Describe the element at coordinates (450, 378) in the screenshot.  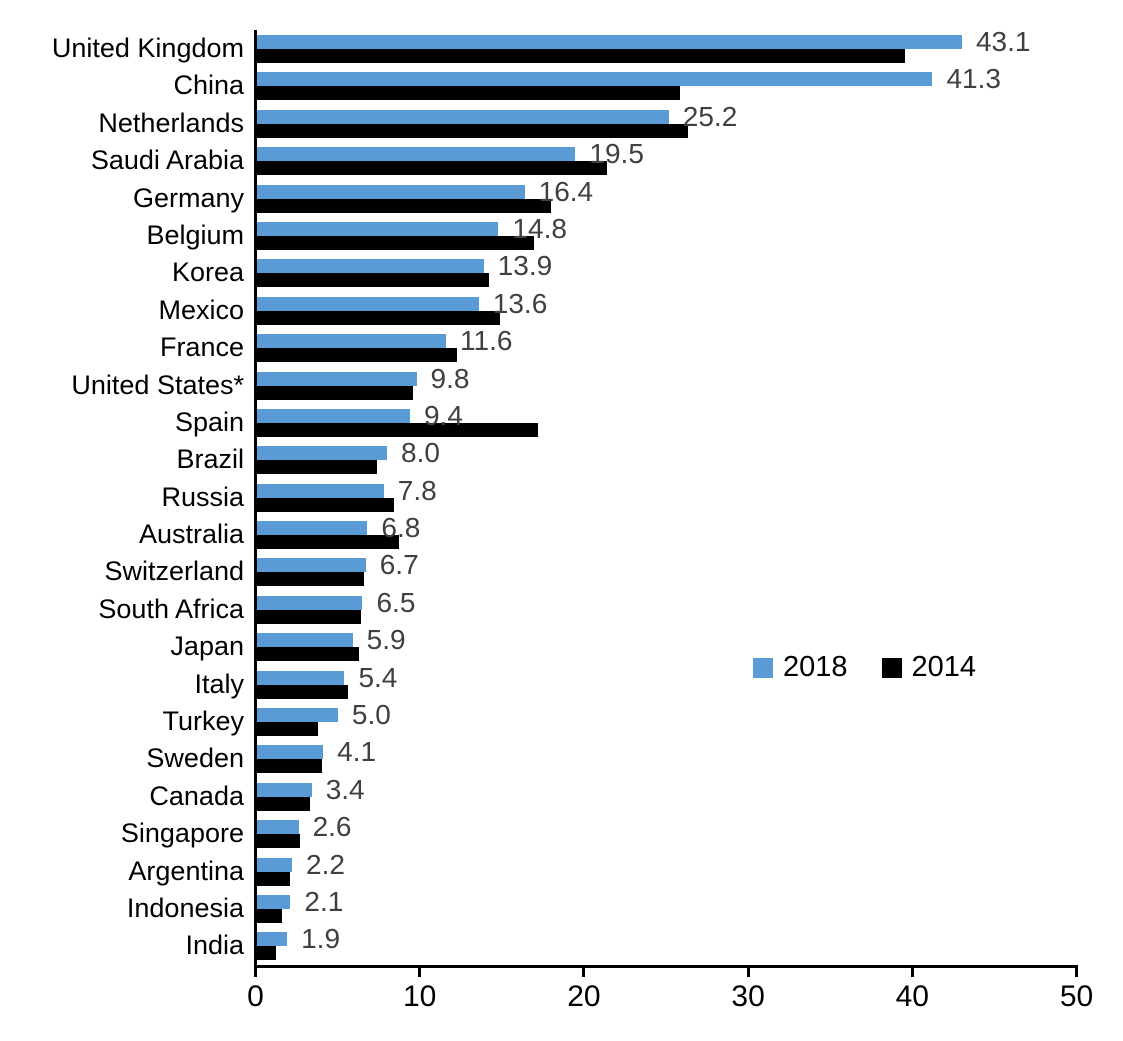
I see `value-label-2018: 9.8` at that location.